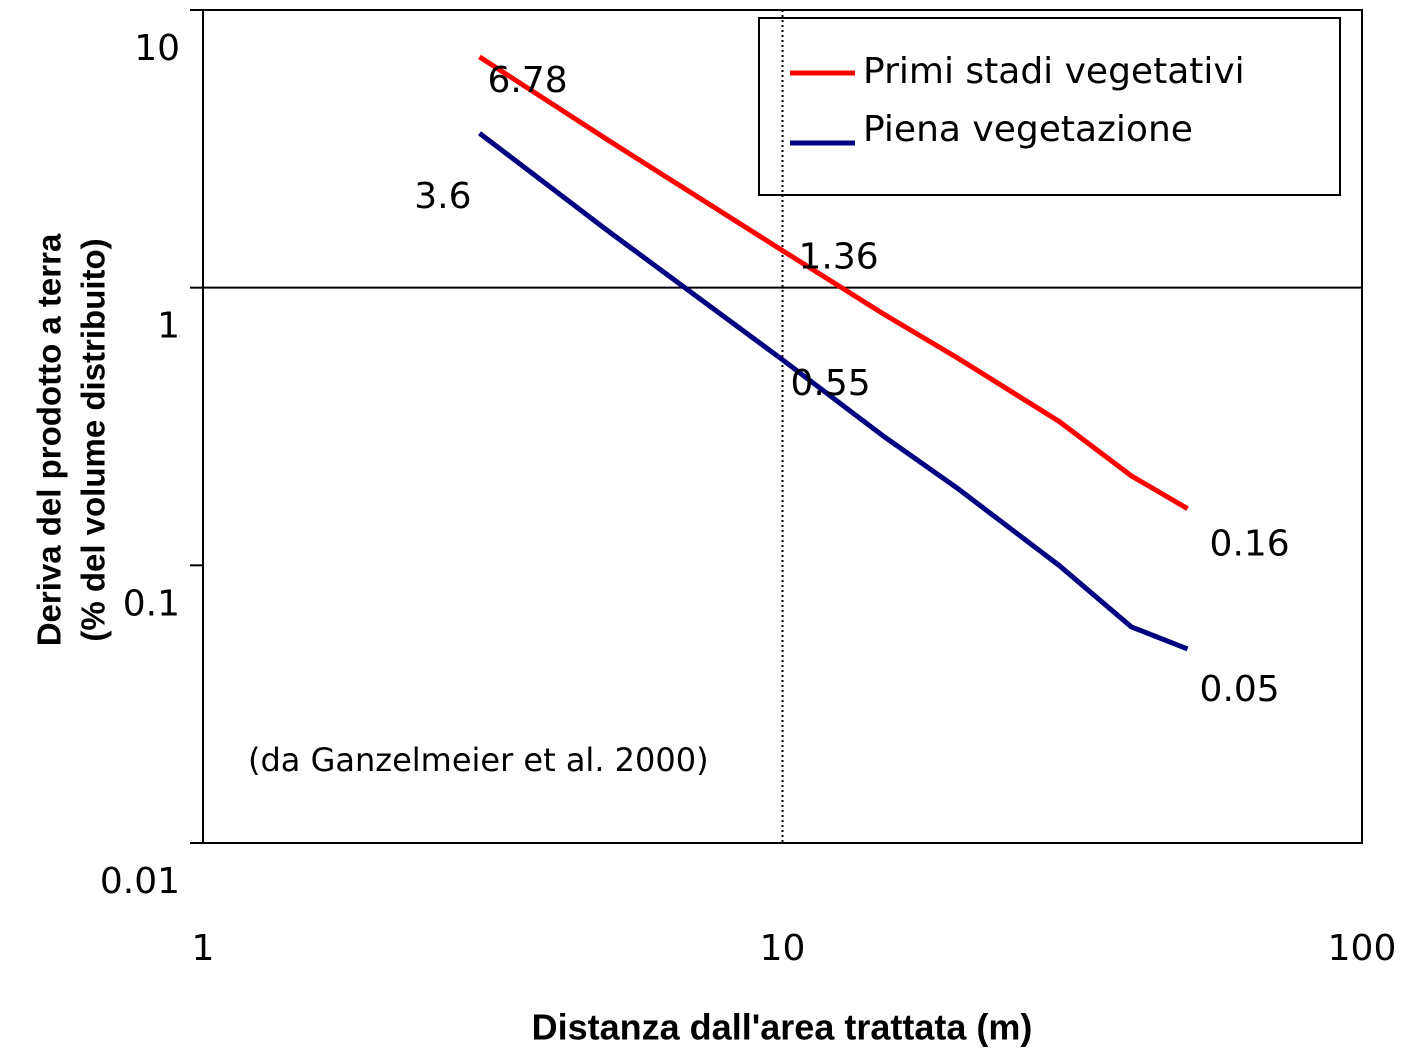  What do you see at coordinates (1362, 948) in the screenshot?
I see `x-tick-label: 100` at bounding box center [1362, 948].